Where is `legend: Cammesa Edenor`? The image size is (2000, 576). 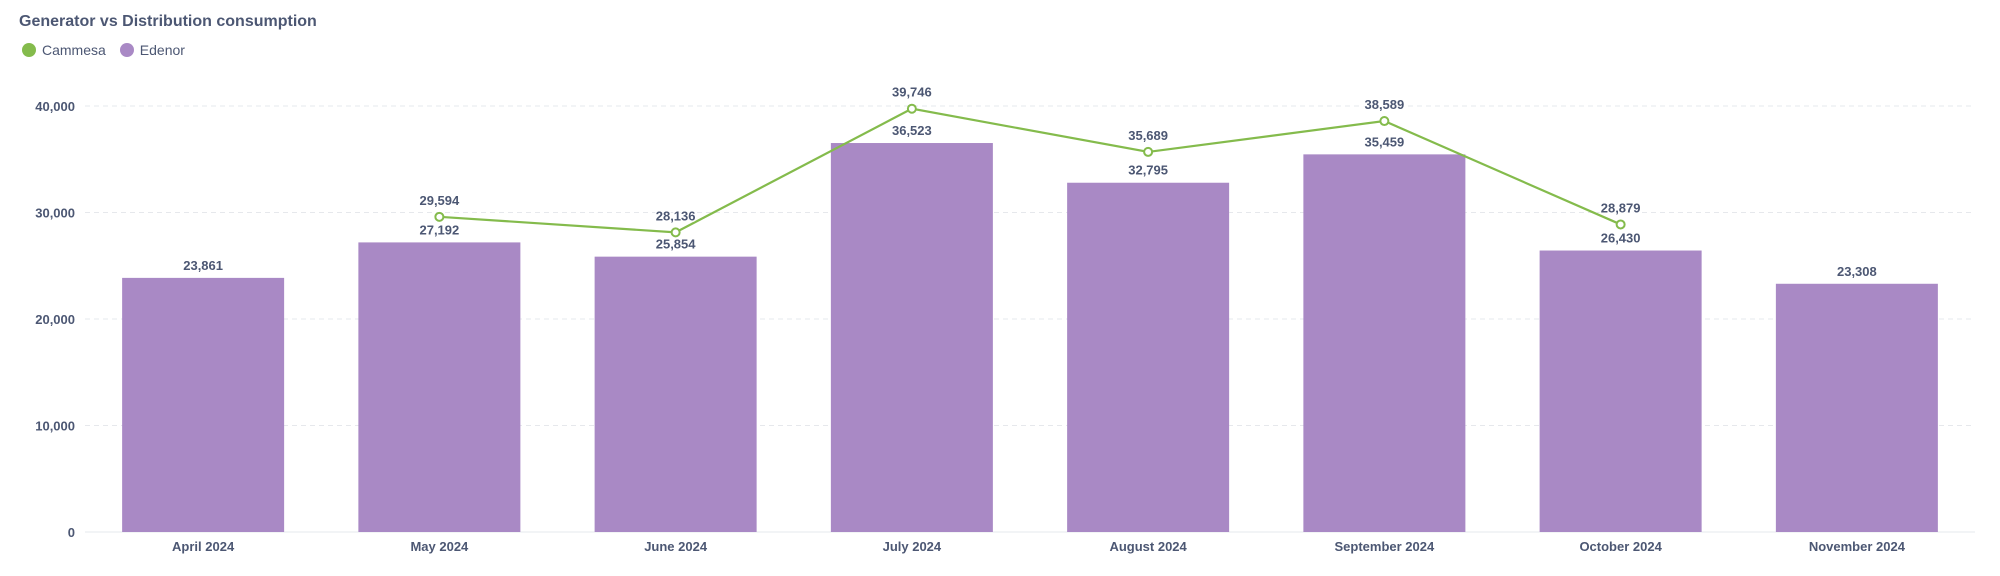
legend: Cammesa Edenor is located at coordinates (103, 50).